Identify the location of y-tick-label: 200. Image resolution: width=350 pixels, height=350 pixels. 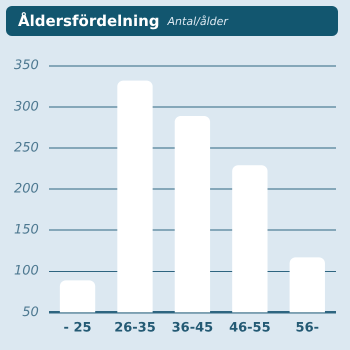
(26, 188).